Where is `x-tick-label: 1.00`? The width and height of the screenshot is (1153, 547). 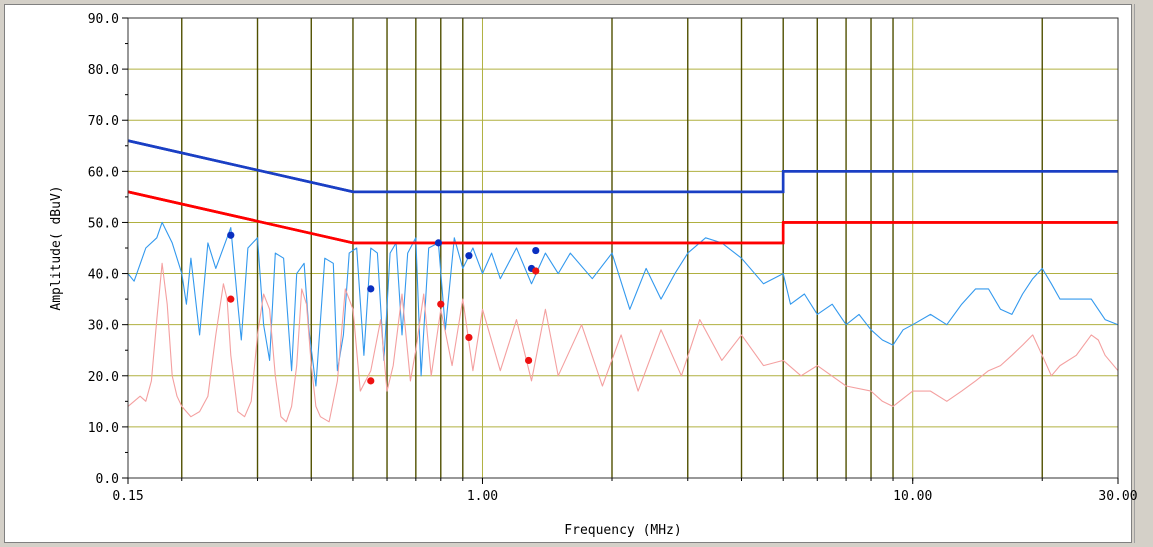 x-tick-label: 1.00 is located at coordinates (482, 496).